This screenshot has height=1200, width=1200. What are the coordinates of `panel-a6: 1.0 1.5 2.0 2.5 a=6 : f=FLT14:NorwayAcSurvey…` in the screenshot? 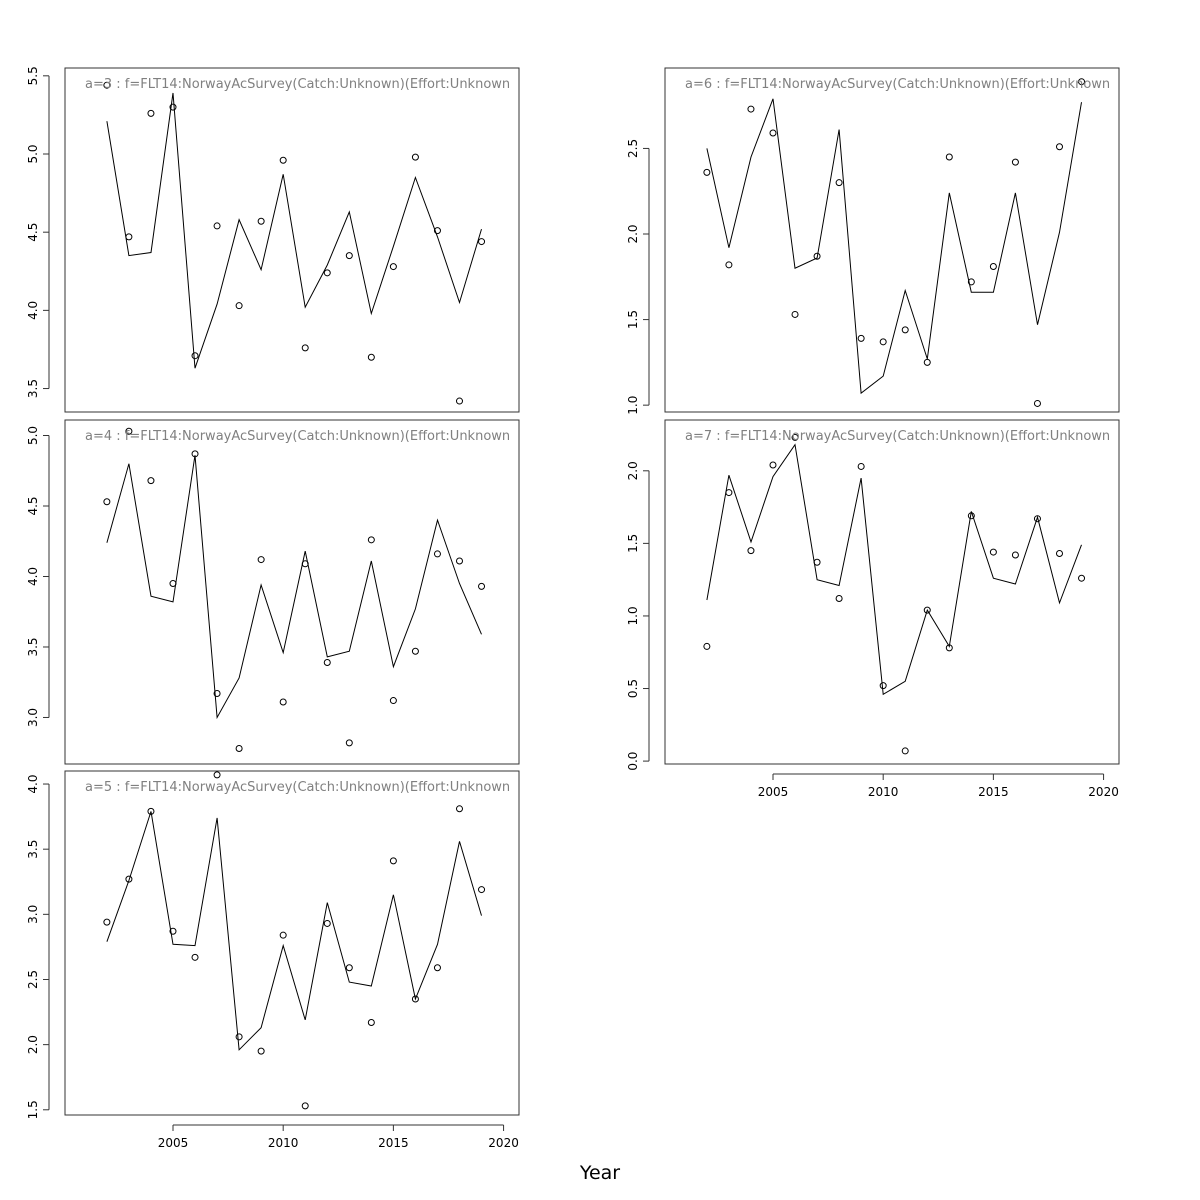 It's located at (873, 241).